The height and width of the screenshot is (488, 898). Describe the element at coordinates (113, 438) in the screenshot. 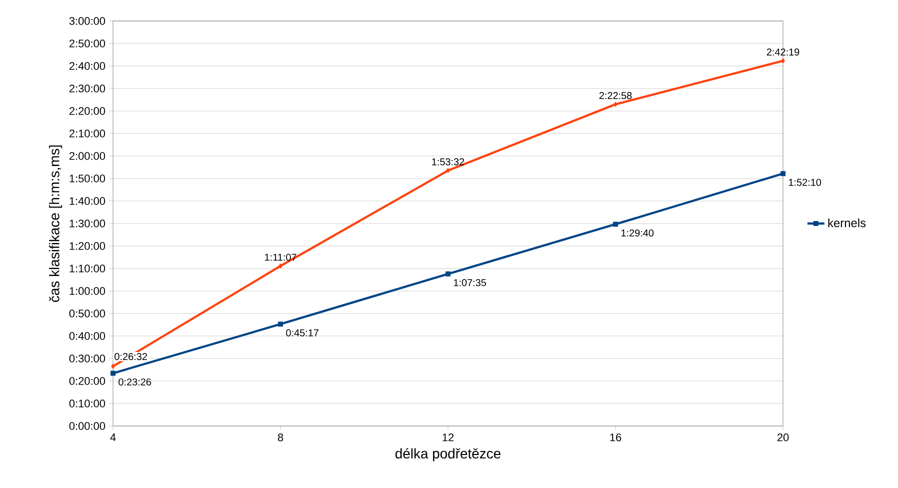

I see `x-tick-label: 4` at that location.